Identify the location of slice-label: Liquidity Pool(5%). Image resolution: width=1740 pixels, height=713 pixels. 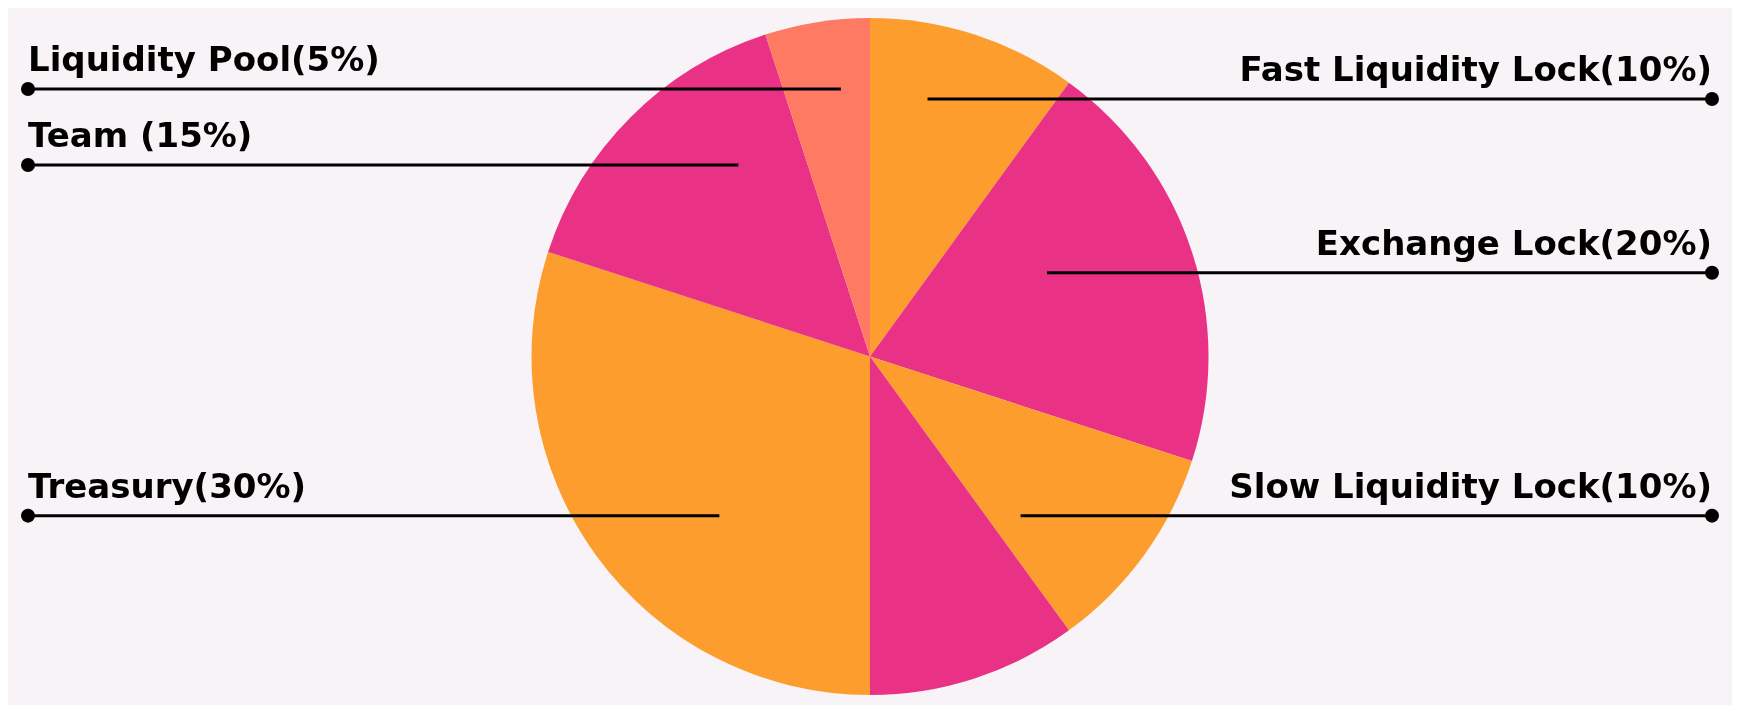
(204, 58).